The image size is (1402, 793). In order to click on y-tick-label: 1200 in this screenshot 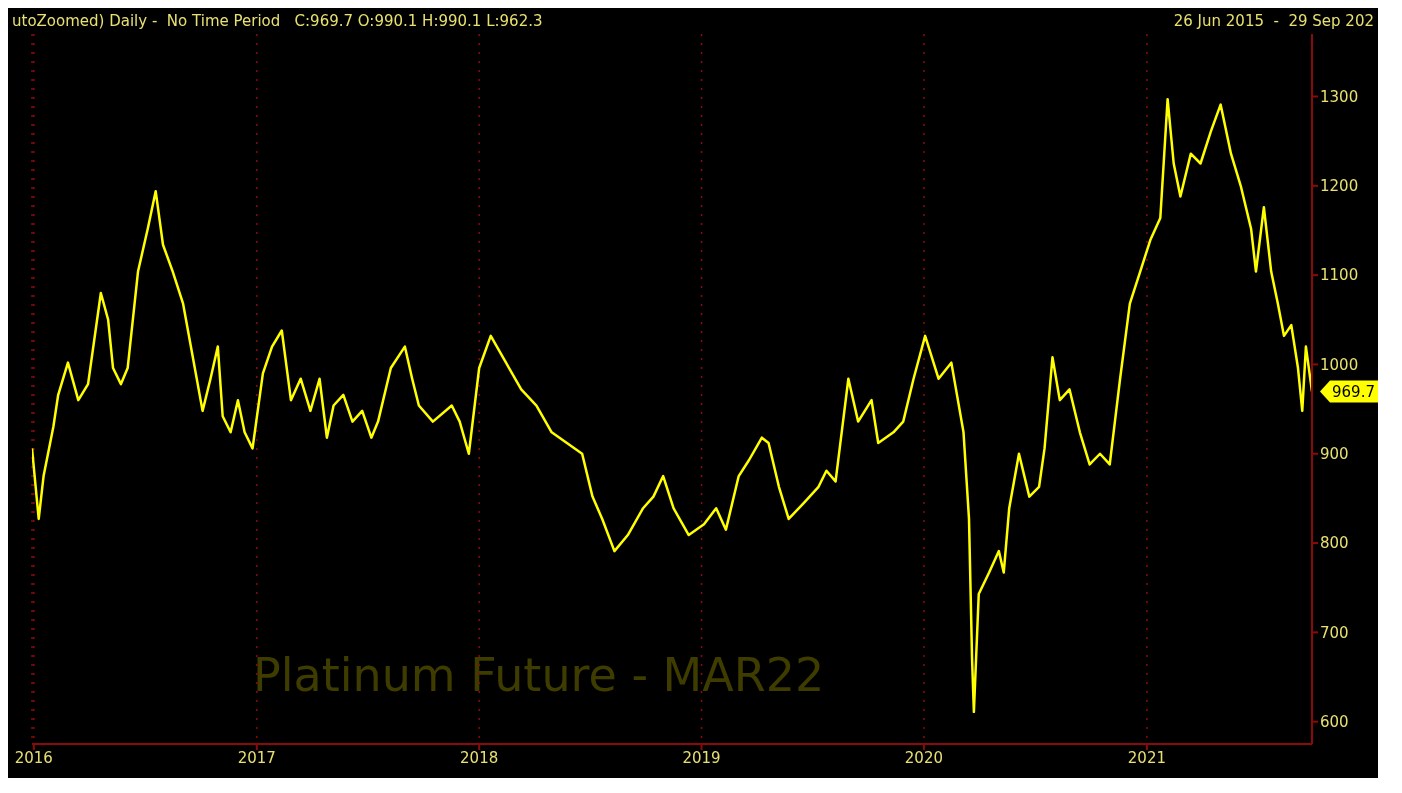, I will do `click(1339, 186)`.